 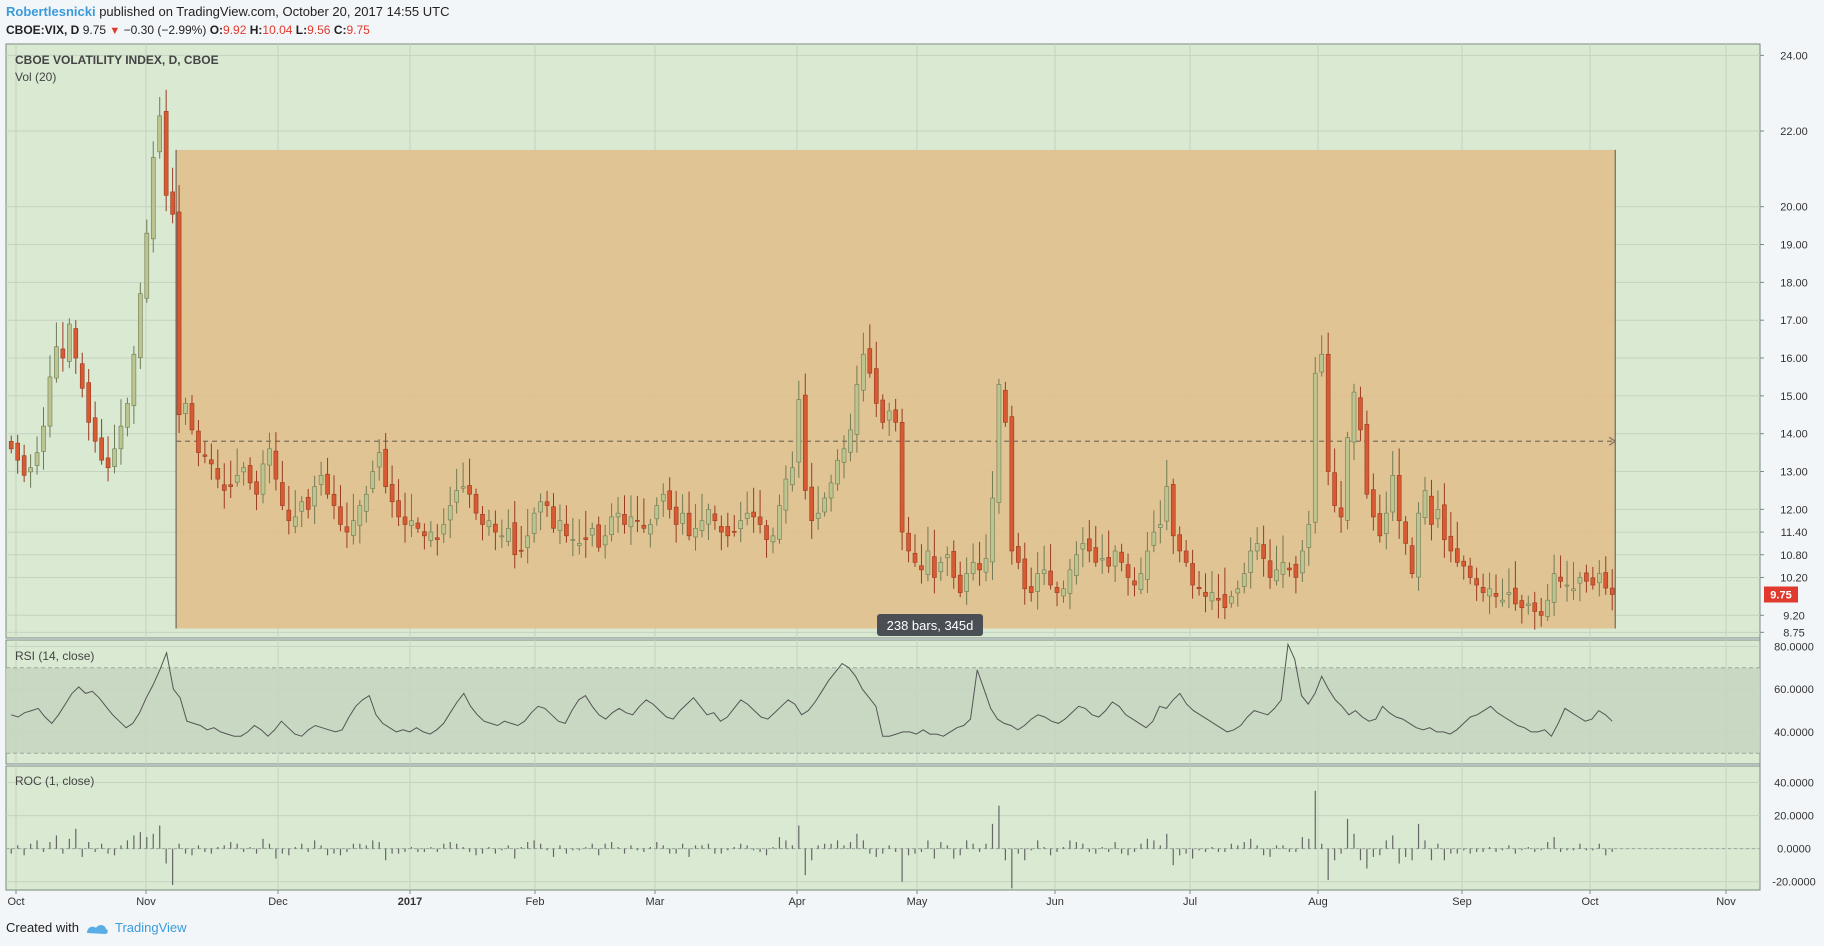 I want to click on range-info-text: 238 bars, 345d, so click(x=930, y=625).